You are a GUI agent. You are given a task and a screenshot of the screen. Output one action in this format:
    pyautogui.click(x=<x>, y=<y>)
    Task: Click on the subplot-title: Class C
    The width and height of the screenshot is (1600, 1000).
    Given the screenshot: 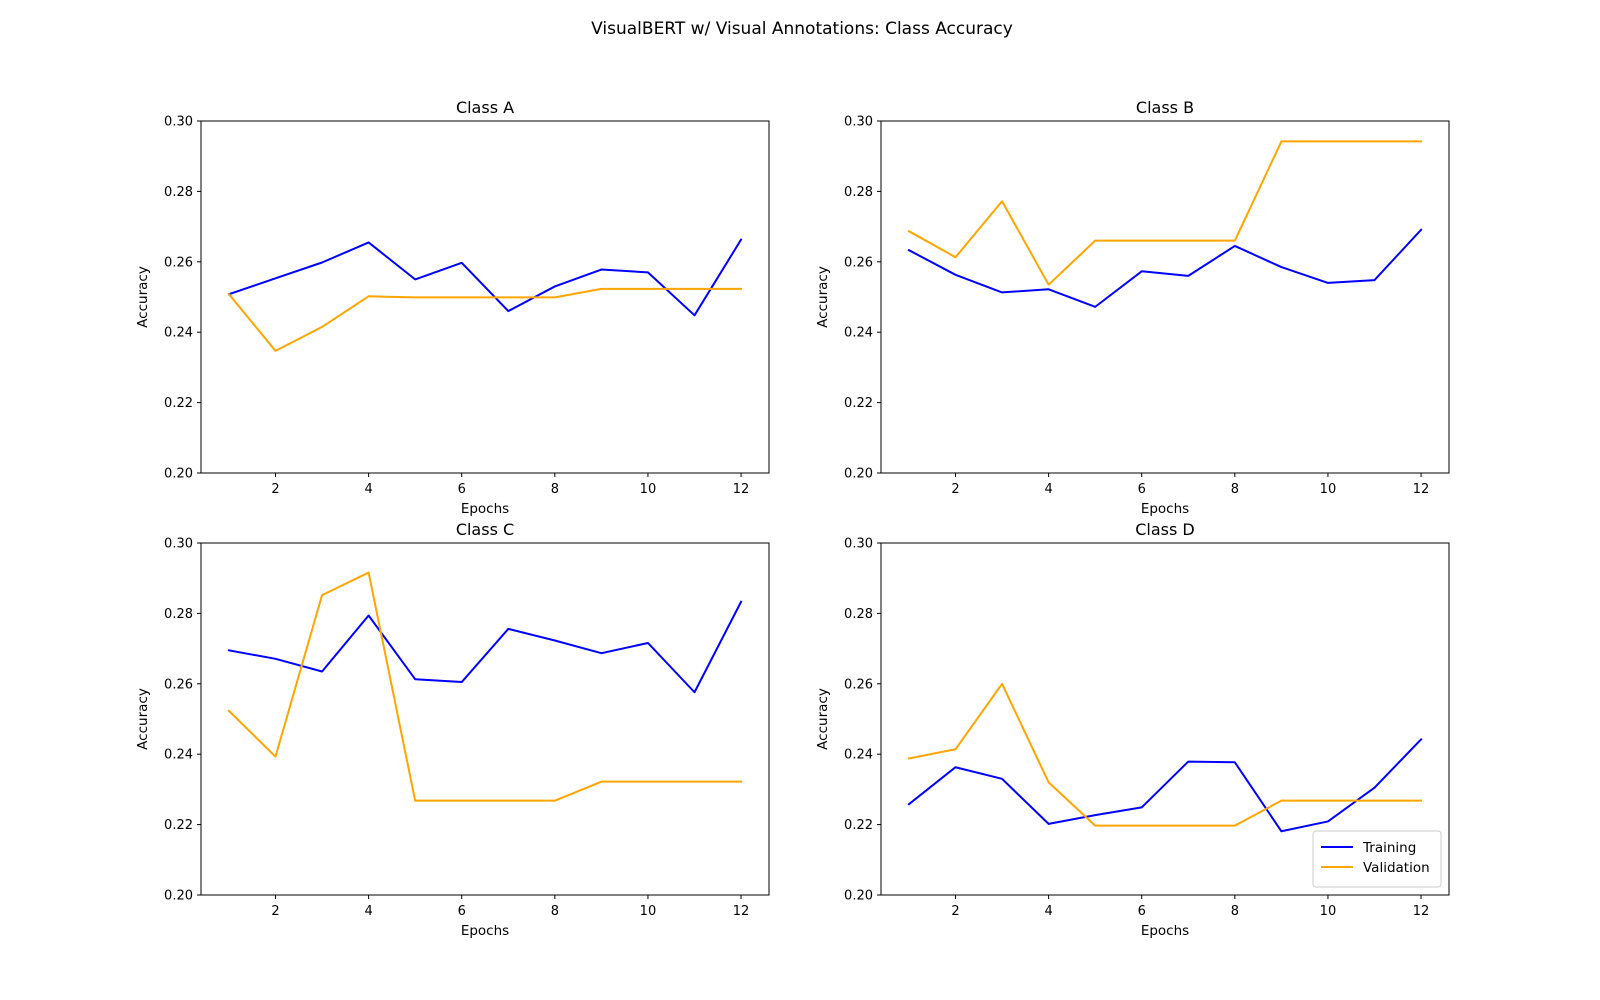 What is the action you would take?
    pyautogui.click(x=485, y=529)
    